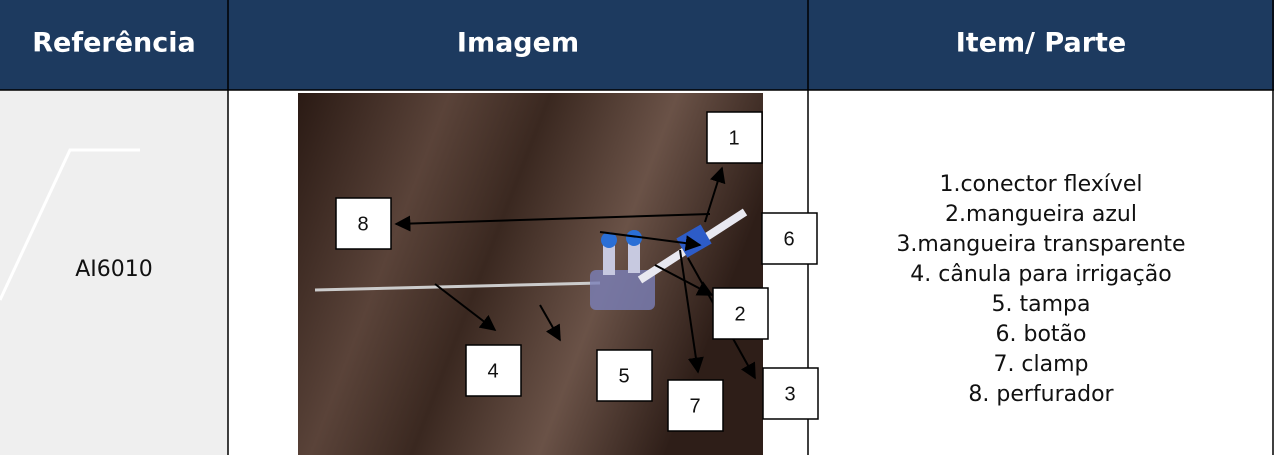 Image resolution: width=1274 pixels, height=459 pixels. I want to click on item: 6. botão, so click(1041, 334).